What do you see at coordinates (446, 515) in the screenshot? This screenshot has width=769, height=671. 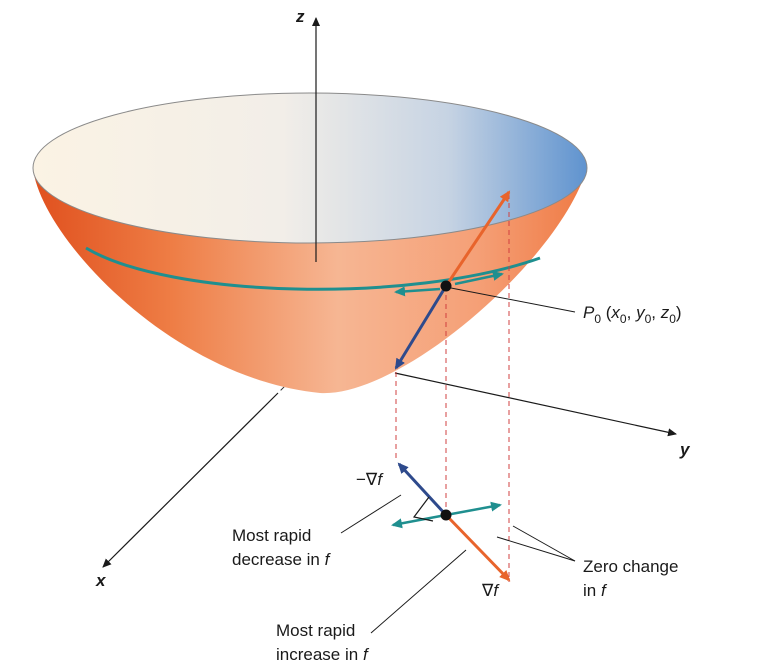 I see `domain-point` at bounding box center [446, 515].